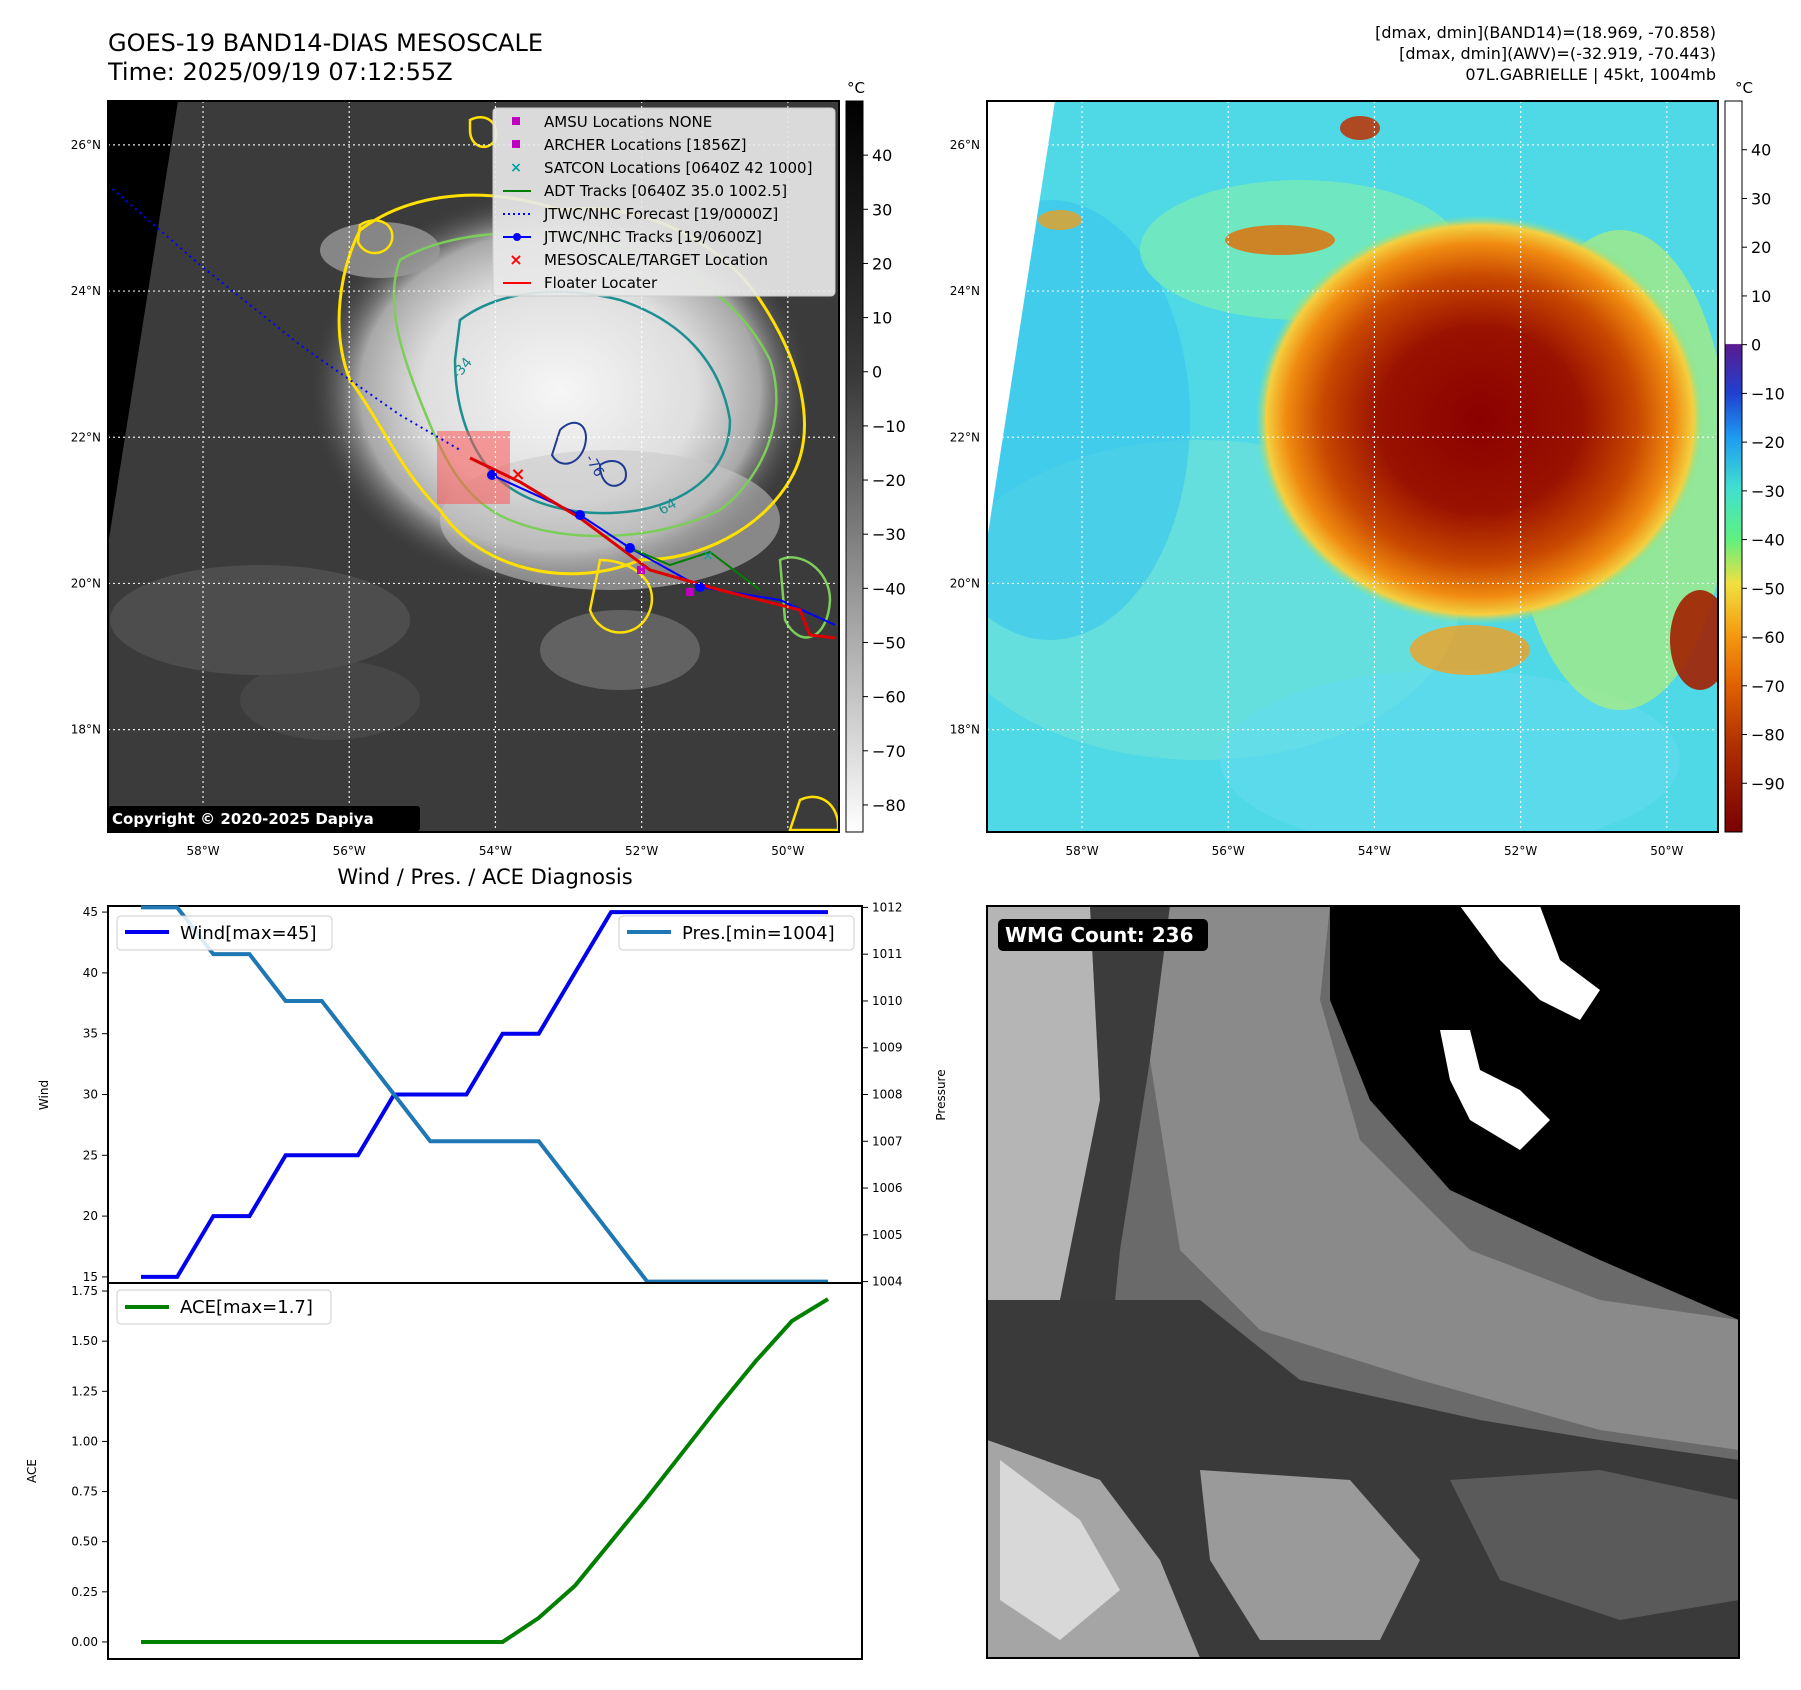 This screenshot has width=1801, height=1690. What do you see at coordinates (485, 1470) in the screenshot?
I see `ace-series-line` at bounding box center [485, 1470].